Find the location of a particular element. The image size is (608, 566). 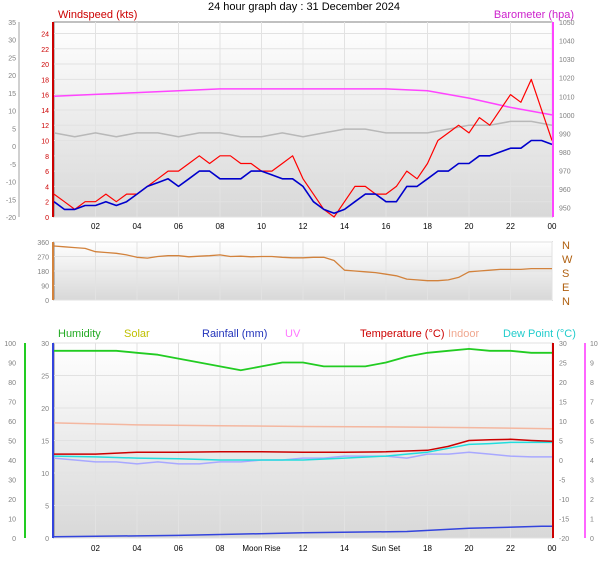

rainfall-label: Rainfall (mm) is located at coordinates (234, 334).